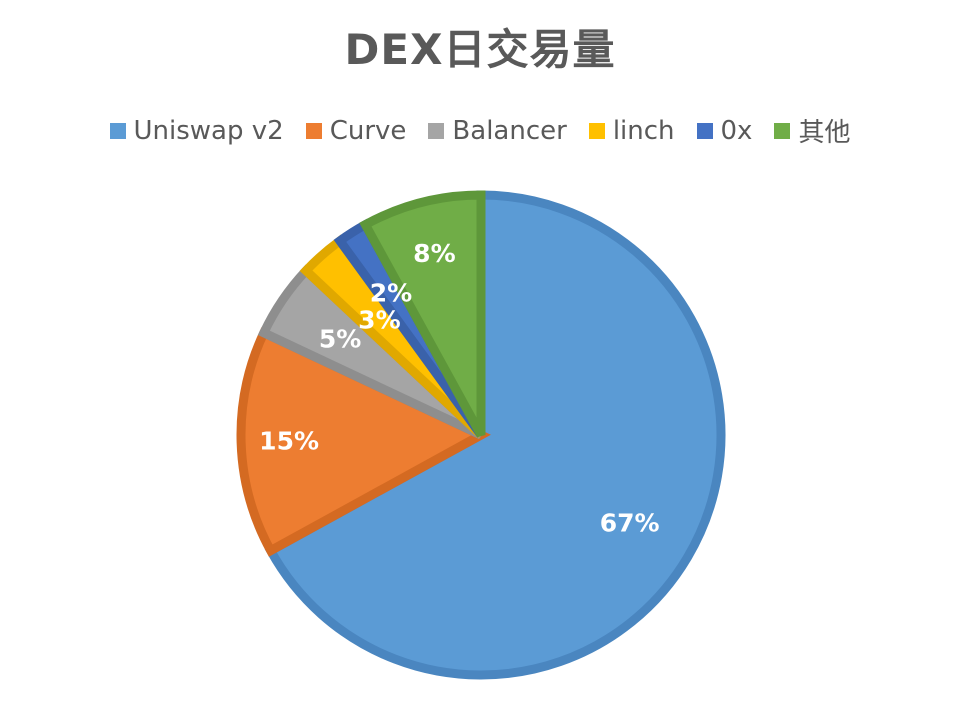 The height and width of the screenshot is (706, 960). I want to click on data-label: 2%, so click(391, 293).